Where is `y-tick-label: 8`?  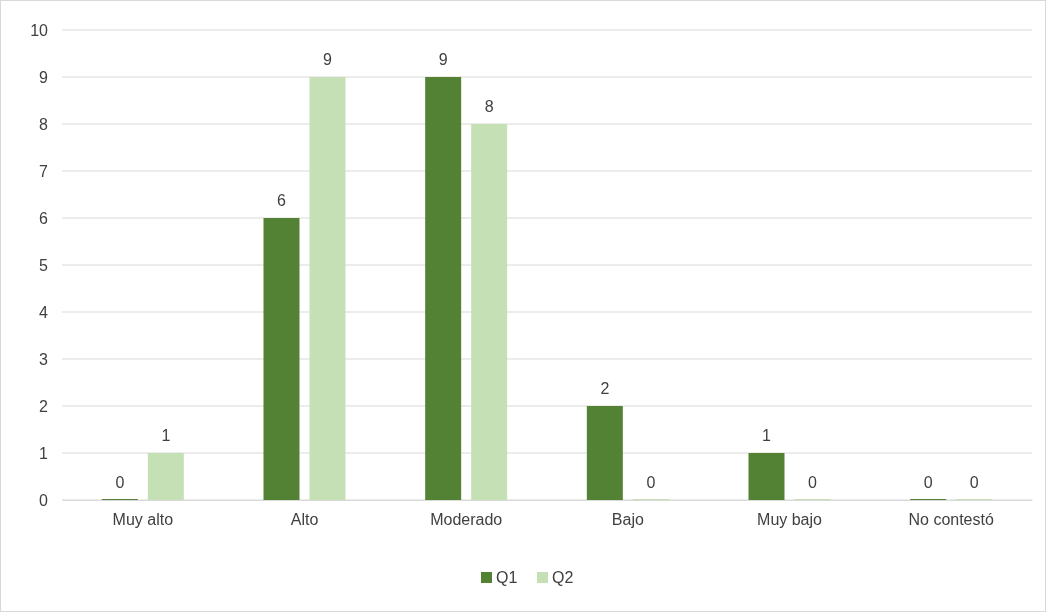
y-tick-label: 8 is located at coordinates (44, 124).